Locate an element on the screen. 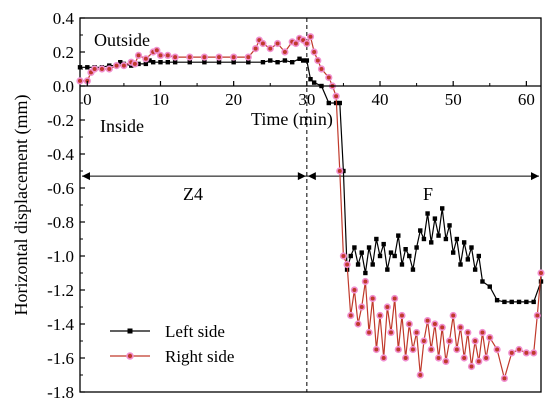  x-axis-title: Time (min) is located at coordinates (292, 119).